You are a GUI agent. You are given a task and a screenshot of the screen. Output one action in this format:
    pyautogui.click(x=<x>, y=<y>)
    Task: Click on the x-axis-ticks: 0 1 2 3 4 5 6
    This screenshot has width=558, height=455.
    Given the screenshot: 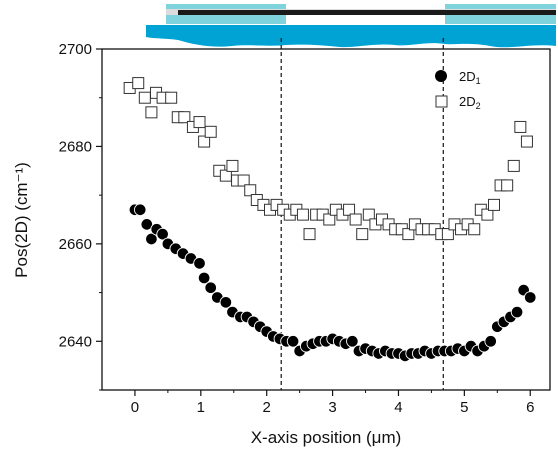 What is the action you would take?
    pyautogui.click(x=332, y=403)
    